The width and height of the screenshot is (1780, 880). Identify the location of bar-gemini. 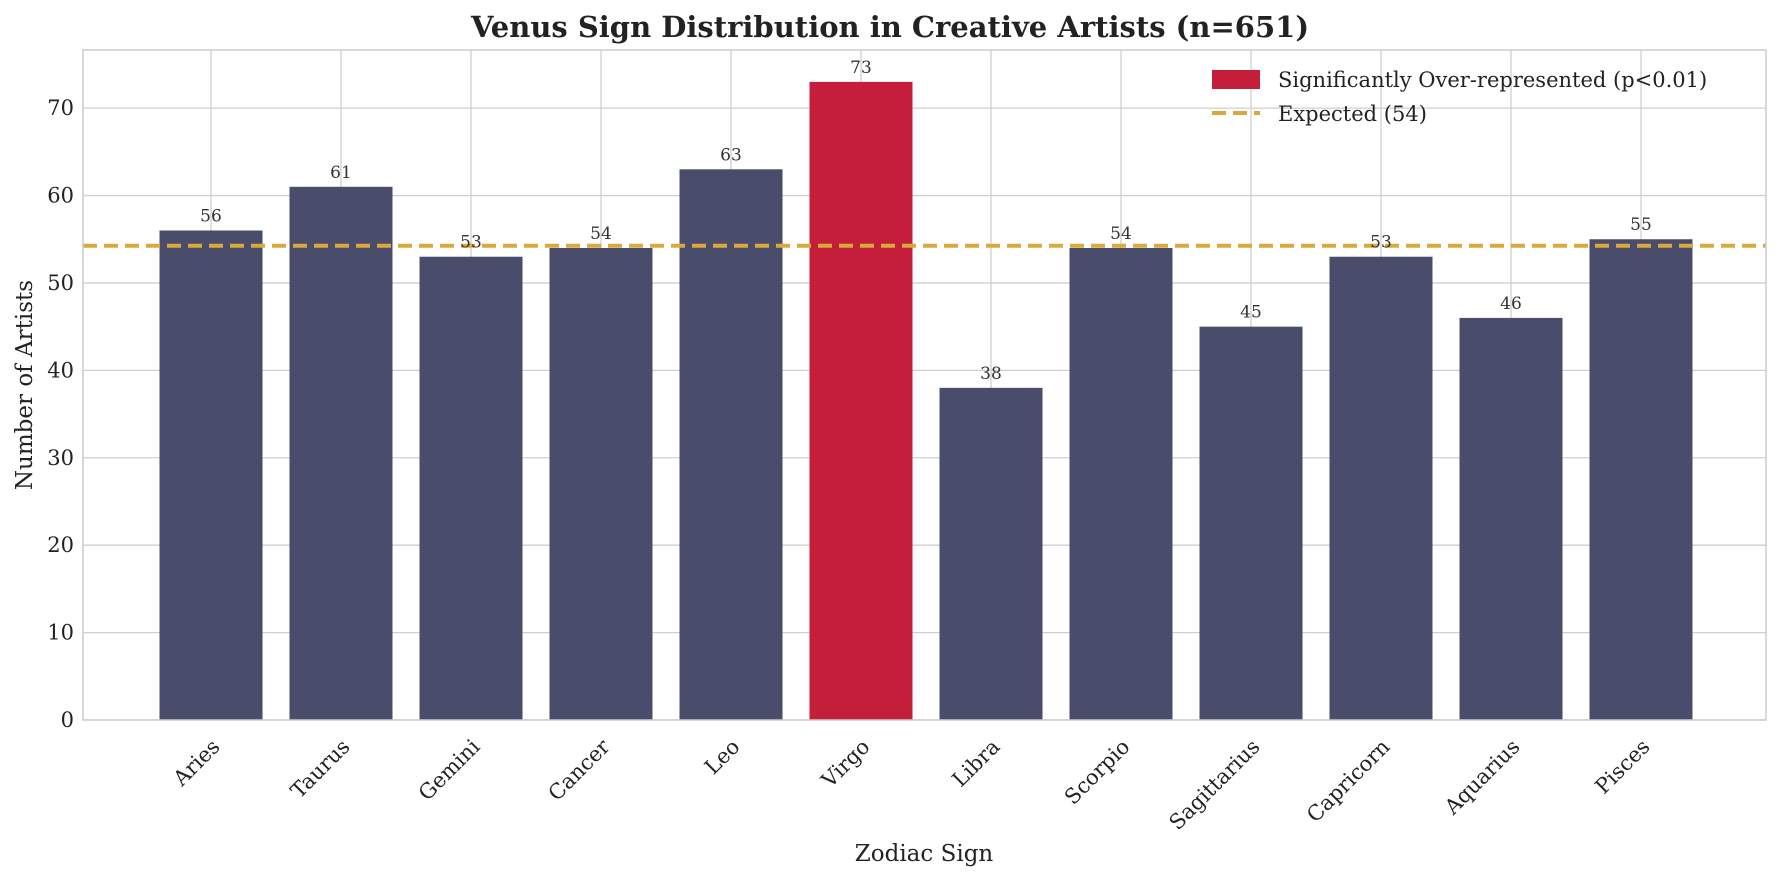
(471, 488).